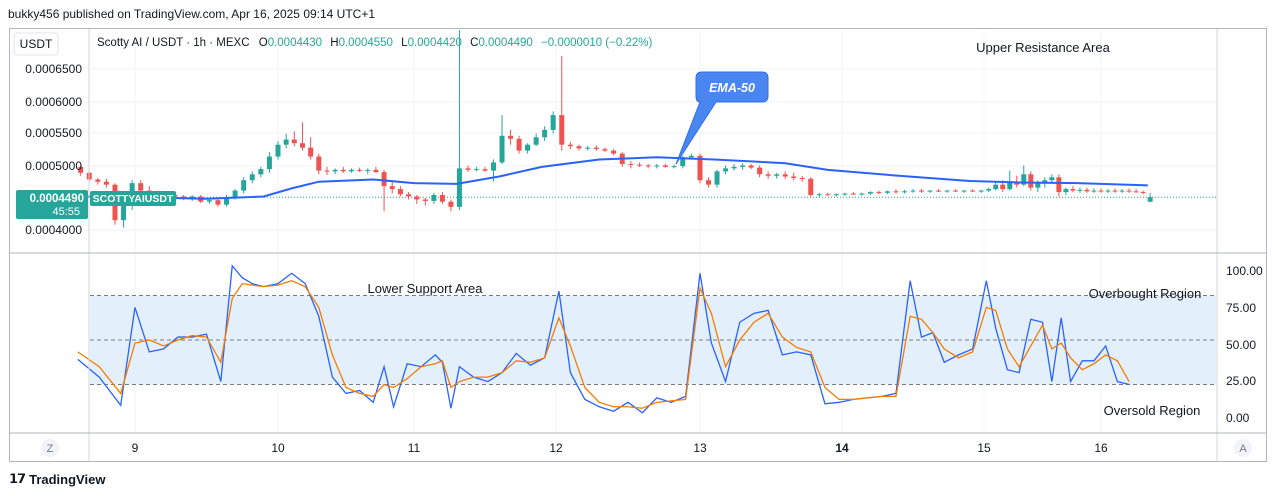 This screenshot has width=1281, height=496. What do you see at coordinates (842, 448) in the screenshot?
I see `time-tick-label: 14` at bounding box center [842, 448].